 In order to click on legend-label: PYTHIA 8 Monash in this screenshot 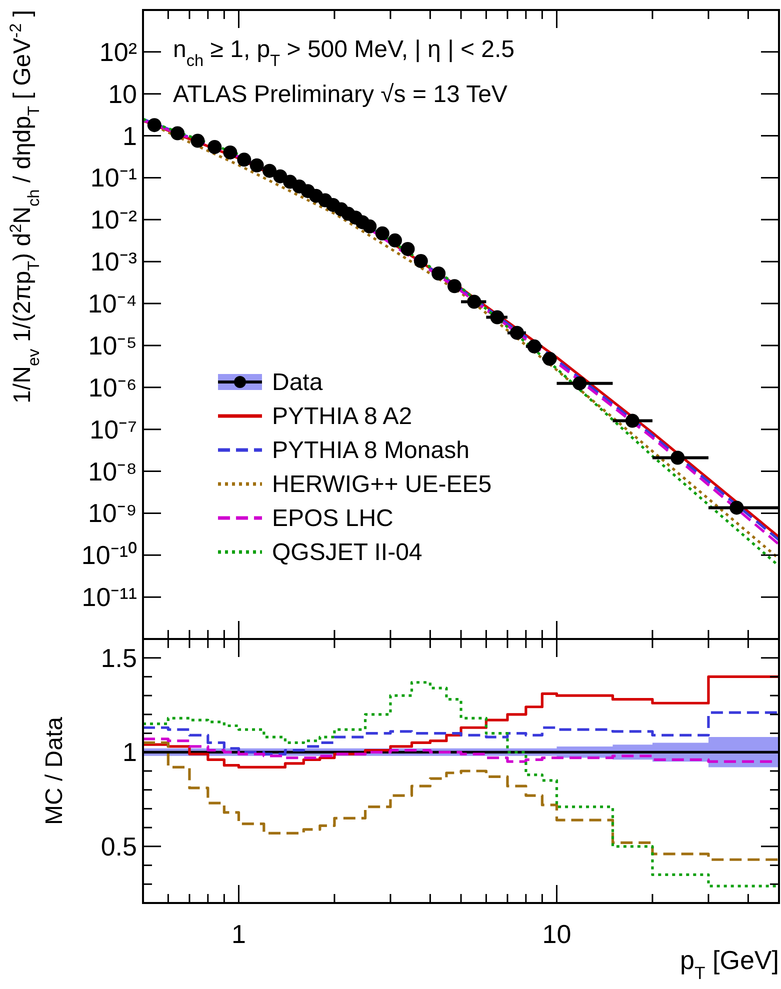, I will do `click(371, 450)`.